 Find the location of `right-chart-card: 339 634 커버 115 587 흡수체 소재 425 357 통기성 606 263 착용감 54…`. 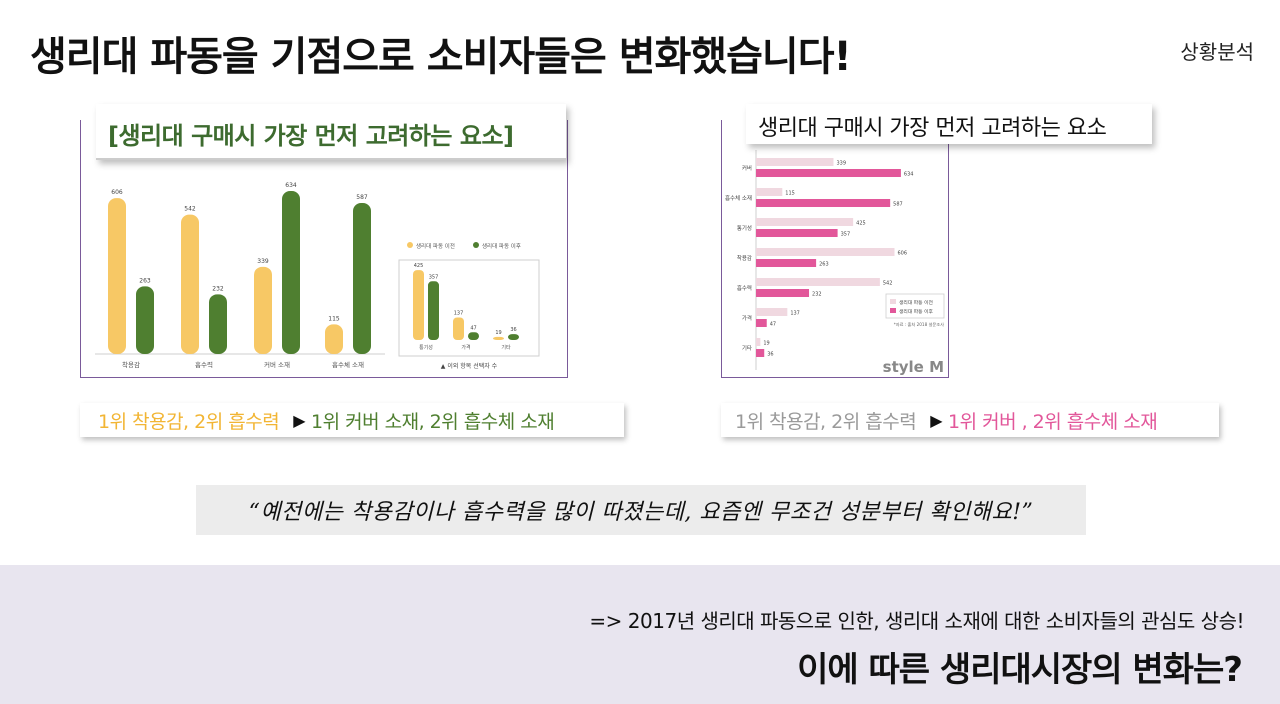

right-chart-card: 339 634 커버 115 587 흡수체 소재 425 357 통기성 606 263 착용감 54… is located at coordinates (835, 249).